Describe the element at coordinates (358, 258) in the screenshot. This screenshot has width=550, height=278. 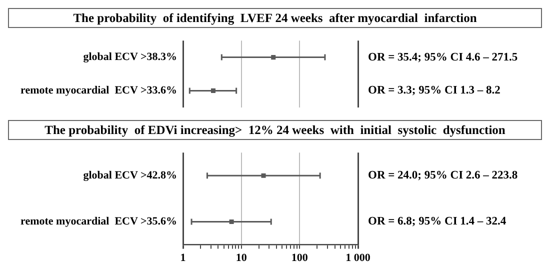
I see `x-tick-label: 1 000` at that location.